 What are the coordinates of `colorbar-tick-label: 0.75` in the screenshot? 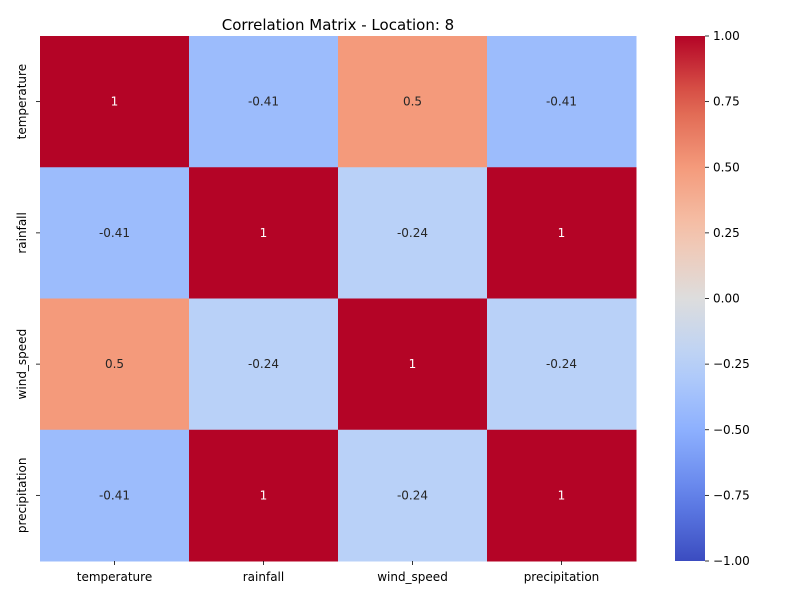 It's located at (726, 102).